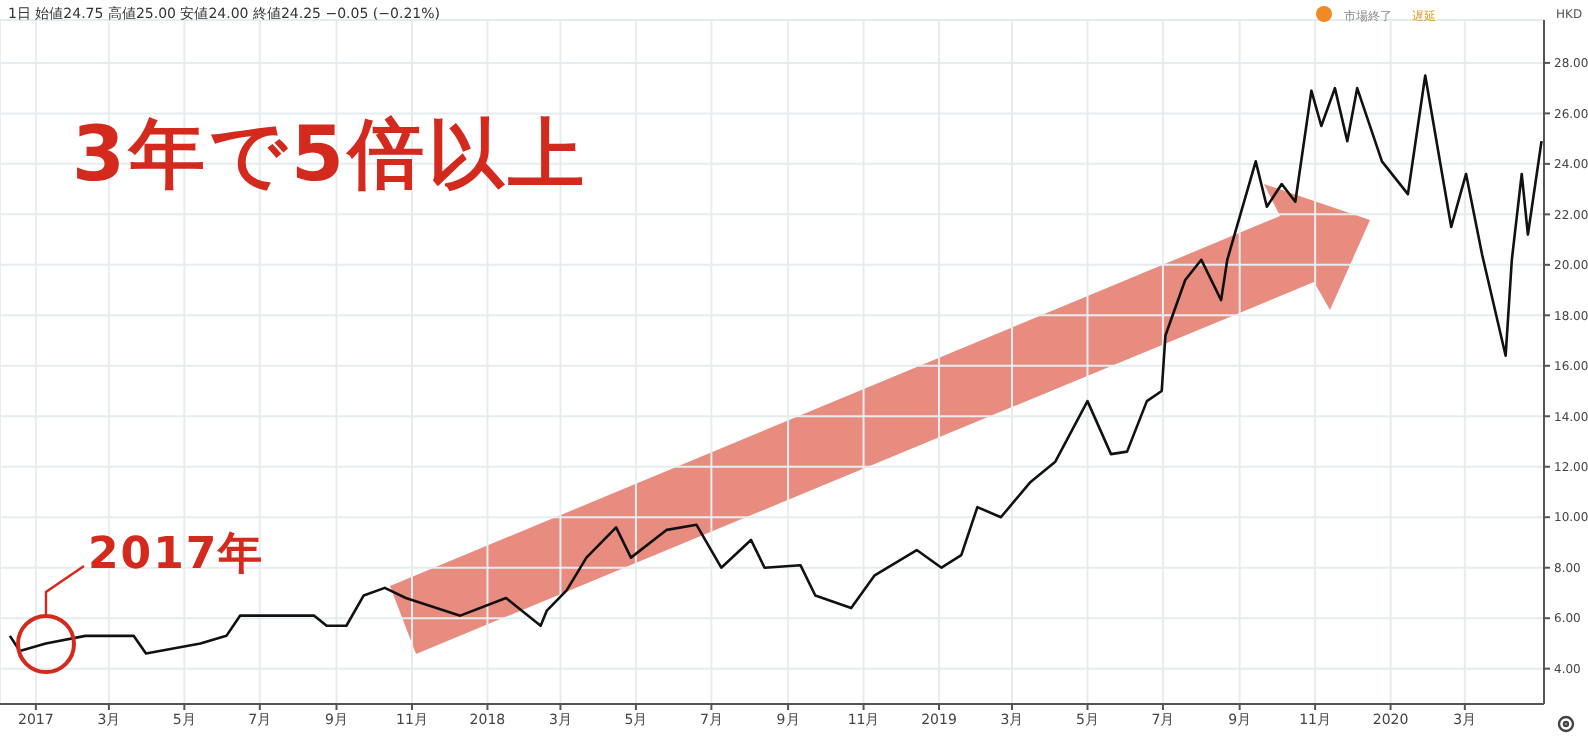  I want to click on annotation: 2017年, so click(176, 556).